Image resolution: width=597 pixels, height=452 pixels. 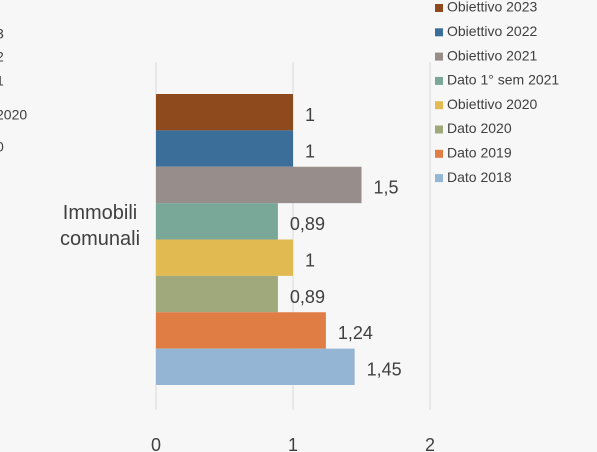 I want to click on cropped-legend-fragment: 3, so click(x=2, y=34).